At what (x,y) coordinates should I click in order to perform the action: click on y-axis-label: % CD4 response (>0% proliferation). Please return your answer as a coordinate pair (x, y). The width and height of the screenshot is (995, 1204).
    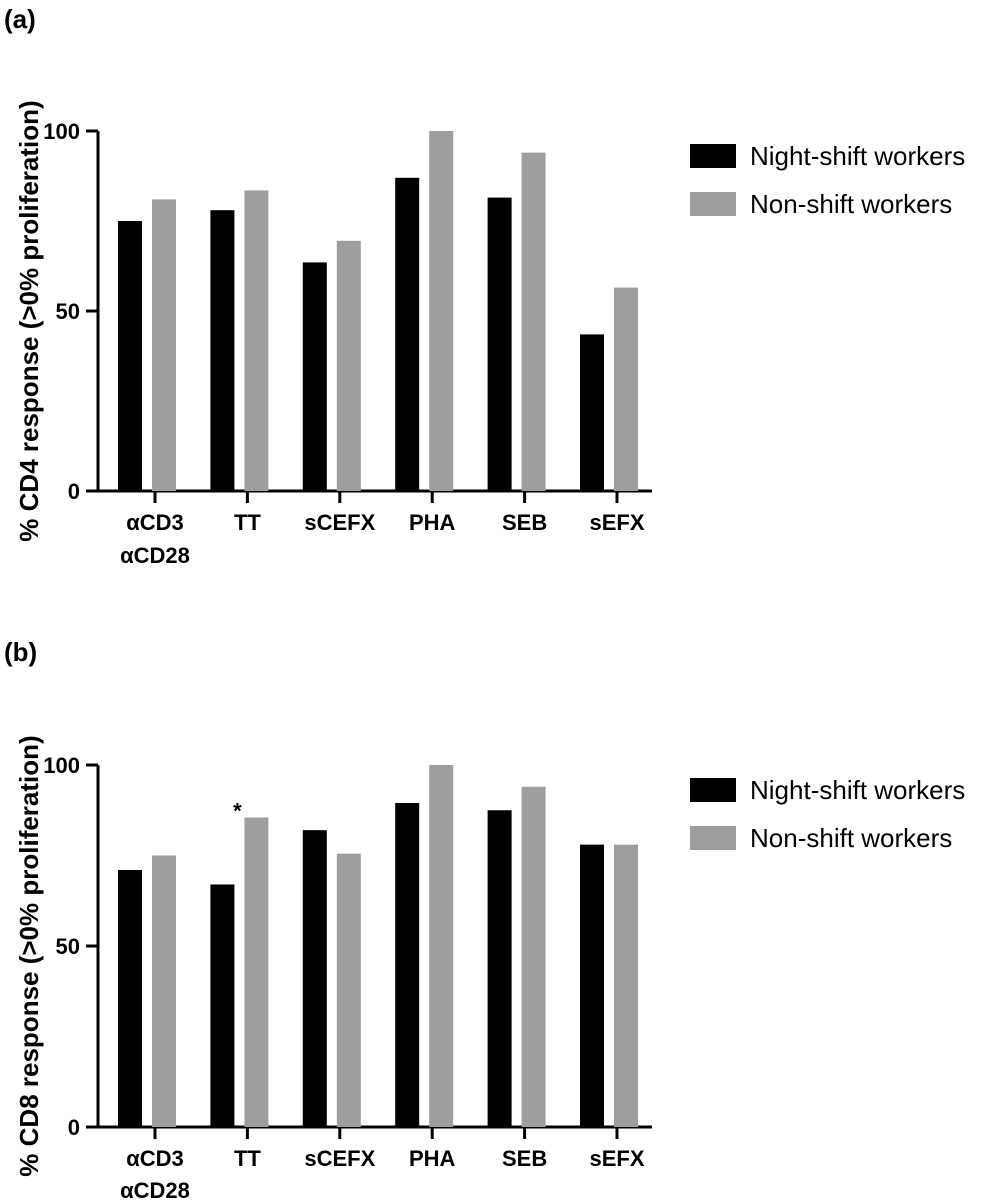
    Looking at the image, I should click on (29, 320).